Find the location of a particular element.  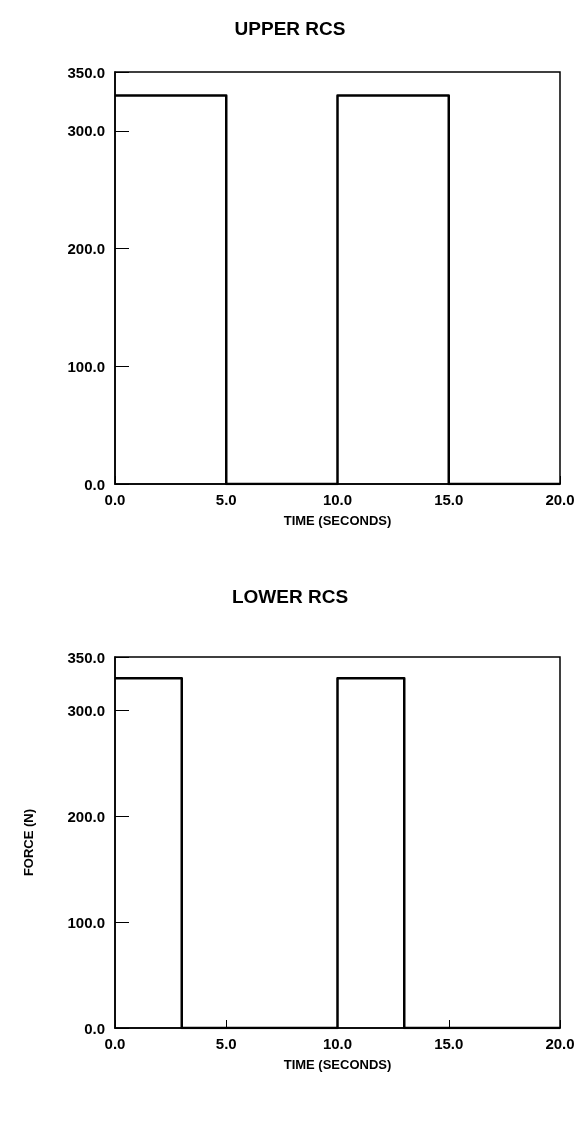

chart-title: UPPER RCS is located at coordinates (290, 28).